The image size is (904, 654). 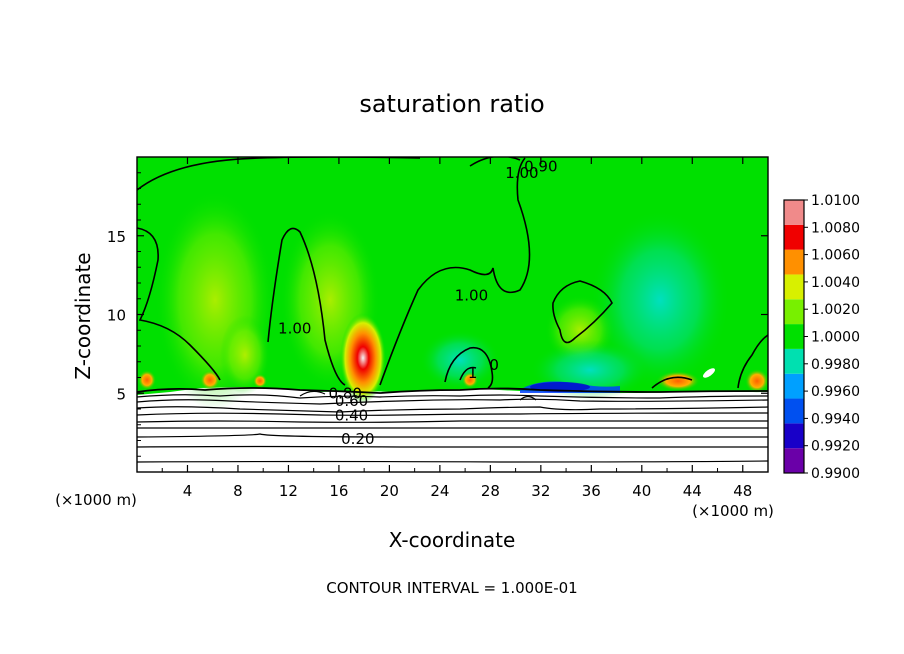 What do you see at coordinates (188, 491) in the screenshot?
I see `x-tick-label: 4` at bounding box center [188, 491].